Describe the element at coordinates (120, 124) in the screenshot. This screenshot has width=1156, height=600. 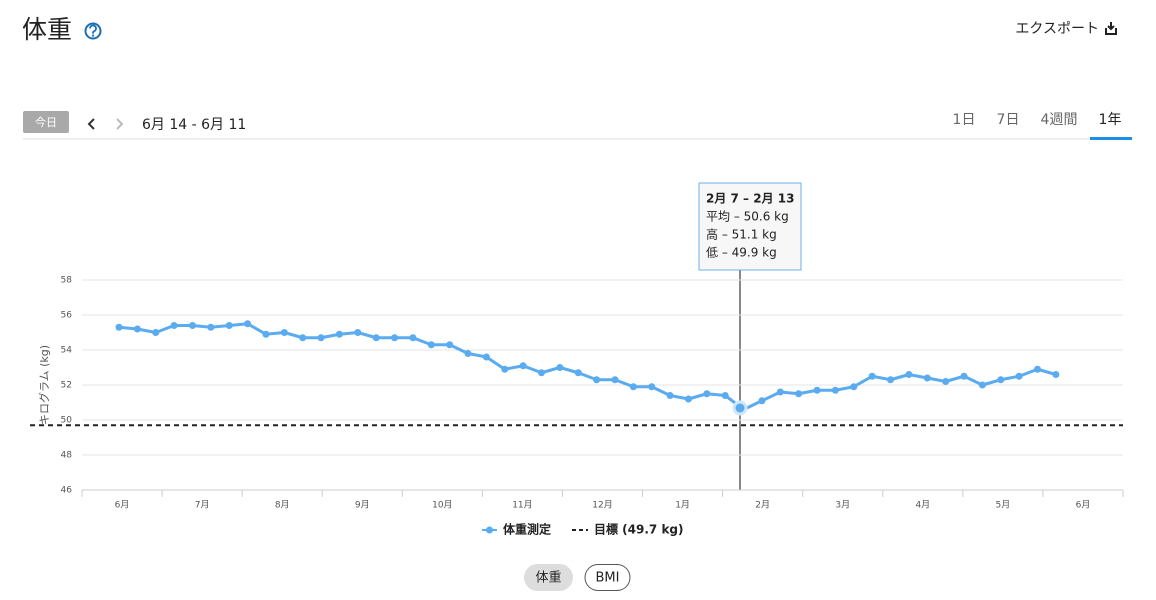
I see `next-arrow` at that location.